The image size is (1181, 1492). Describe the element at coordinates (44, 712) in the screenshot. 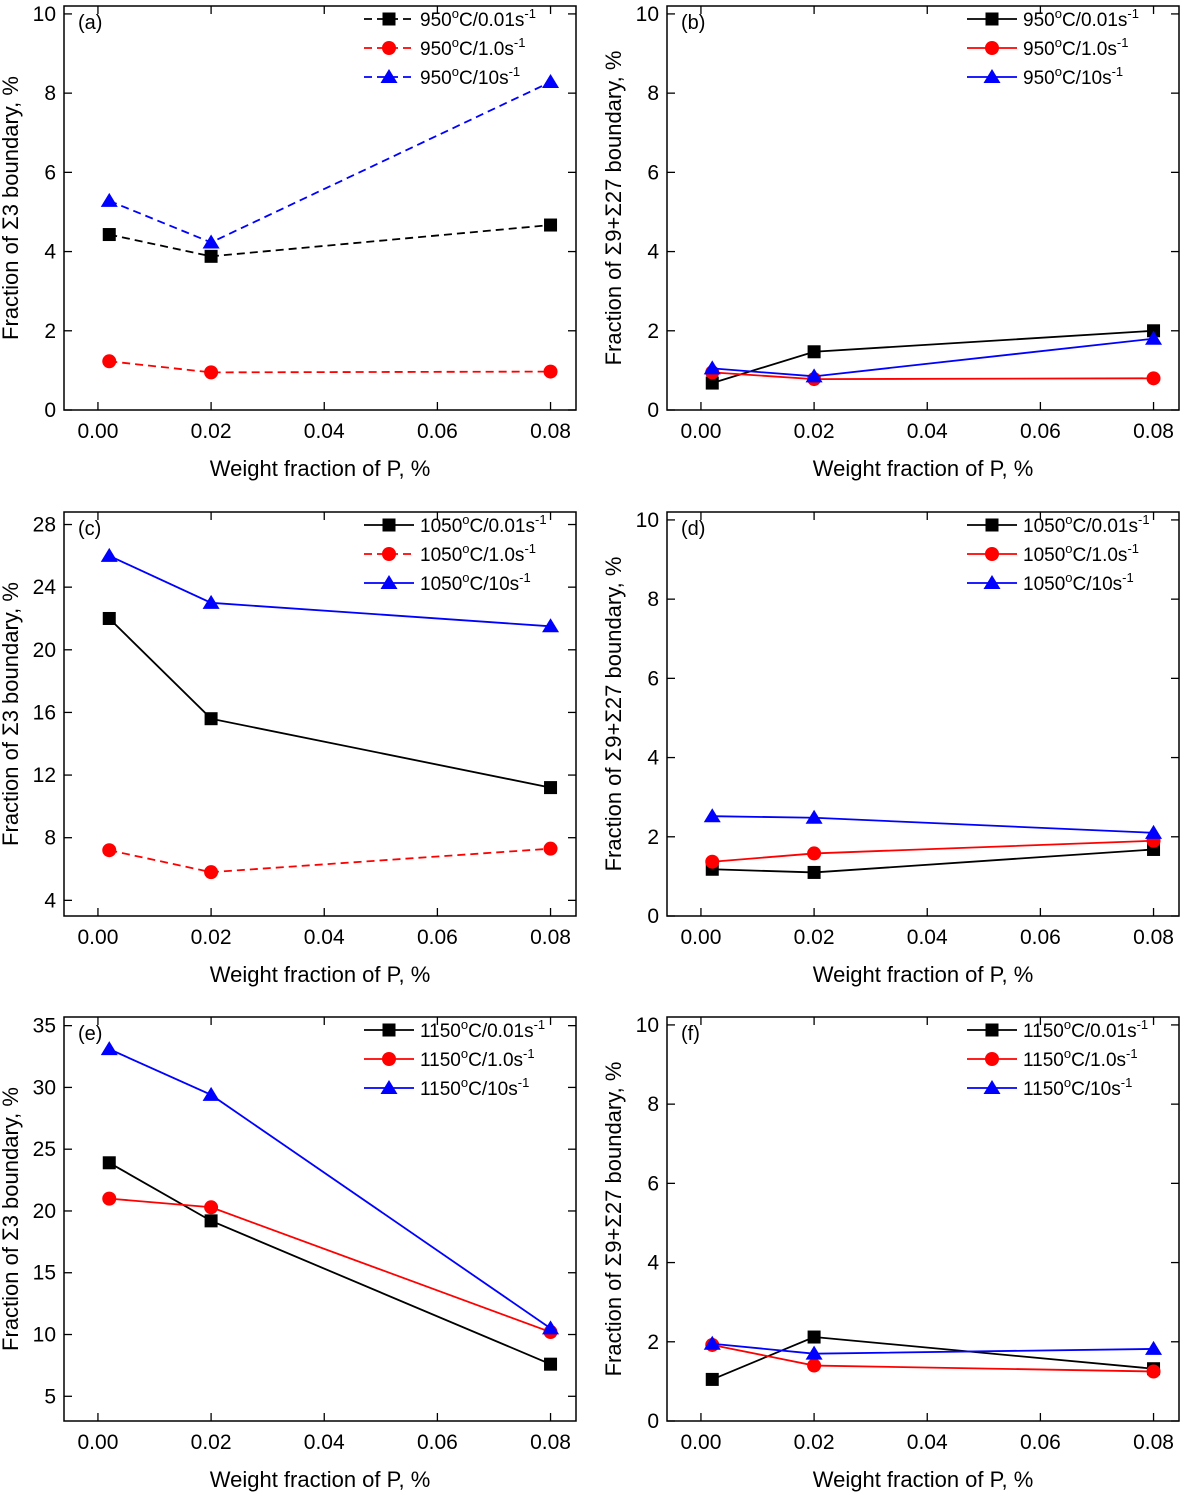

I see `y-tick-label: 16` at that location.